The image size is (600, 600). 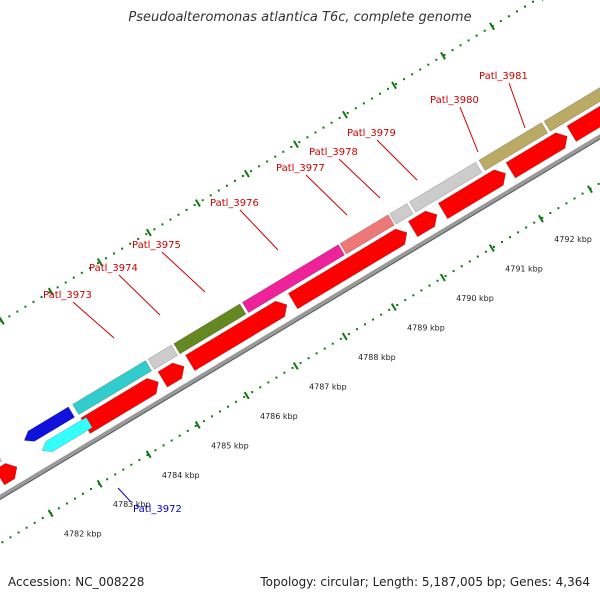 I want to click on blue-block-upper, so click(x=49, y=424).